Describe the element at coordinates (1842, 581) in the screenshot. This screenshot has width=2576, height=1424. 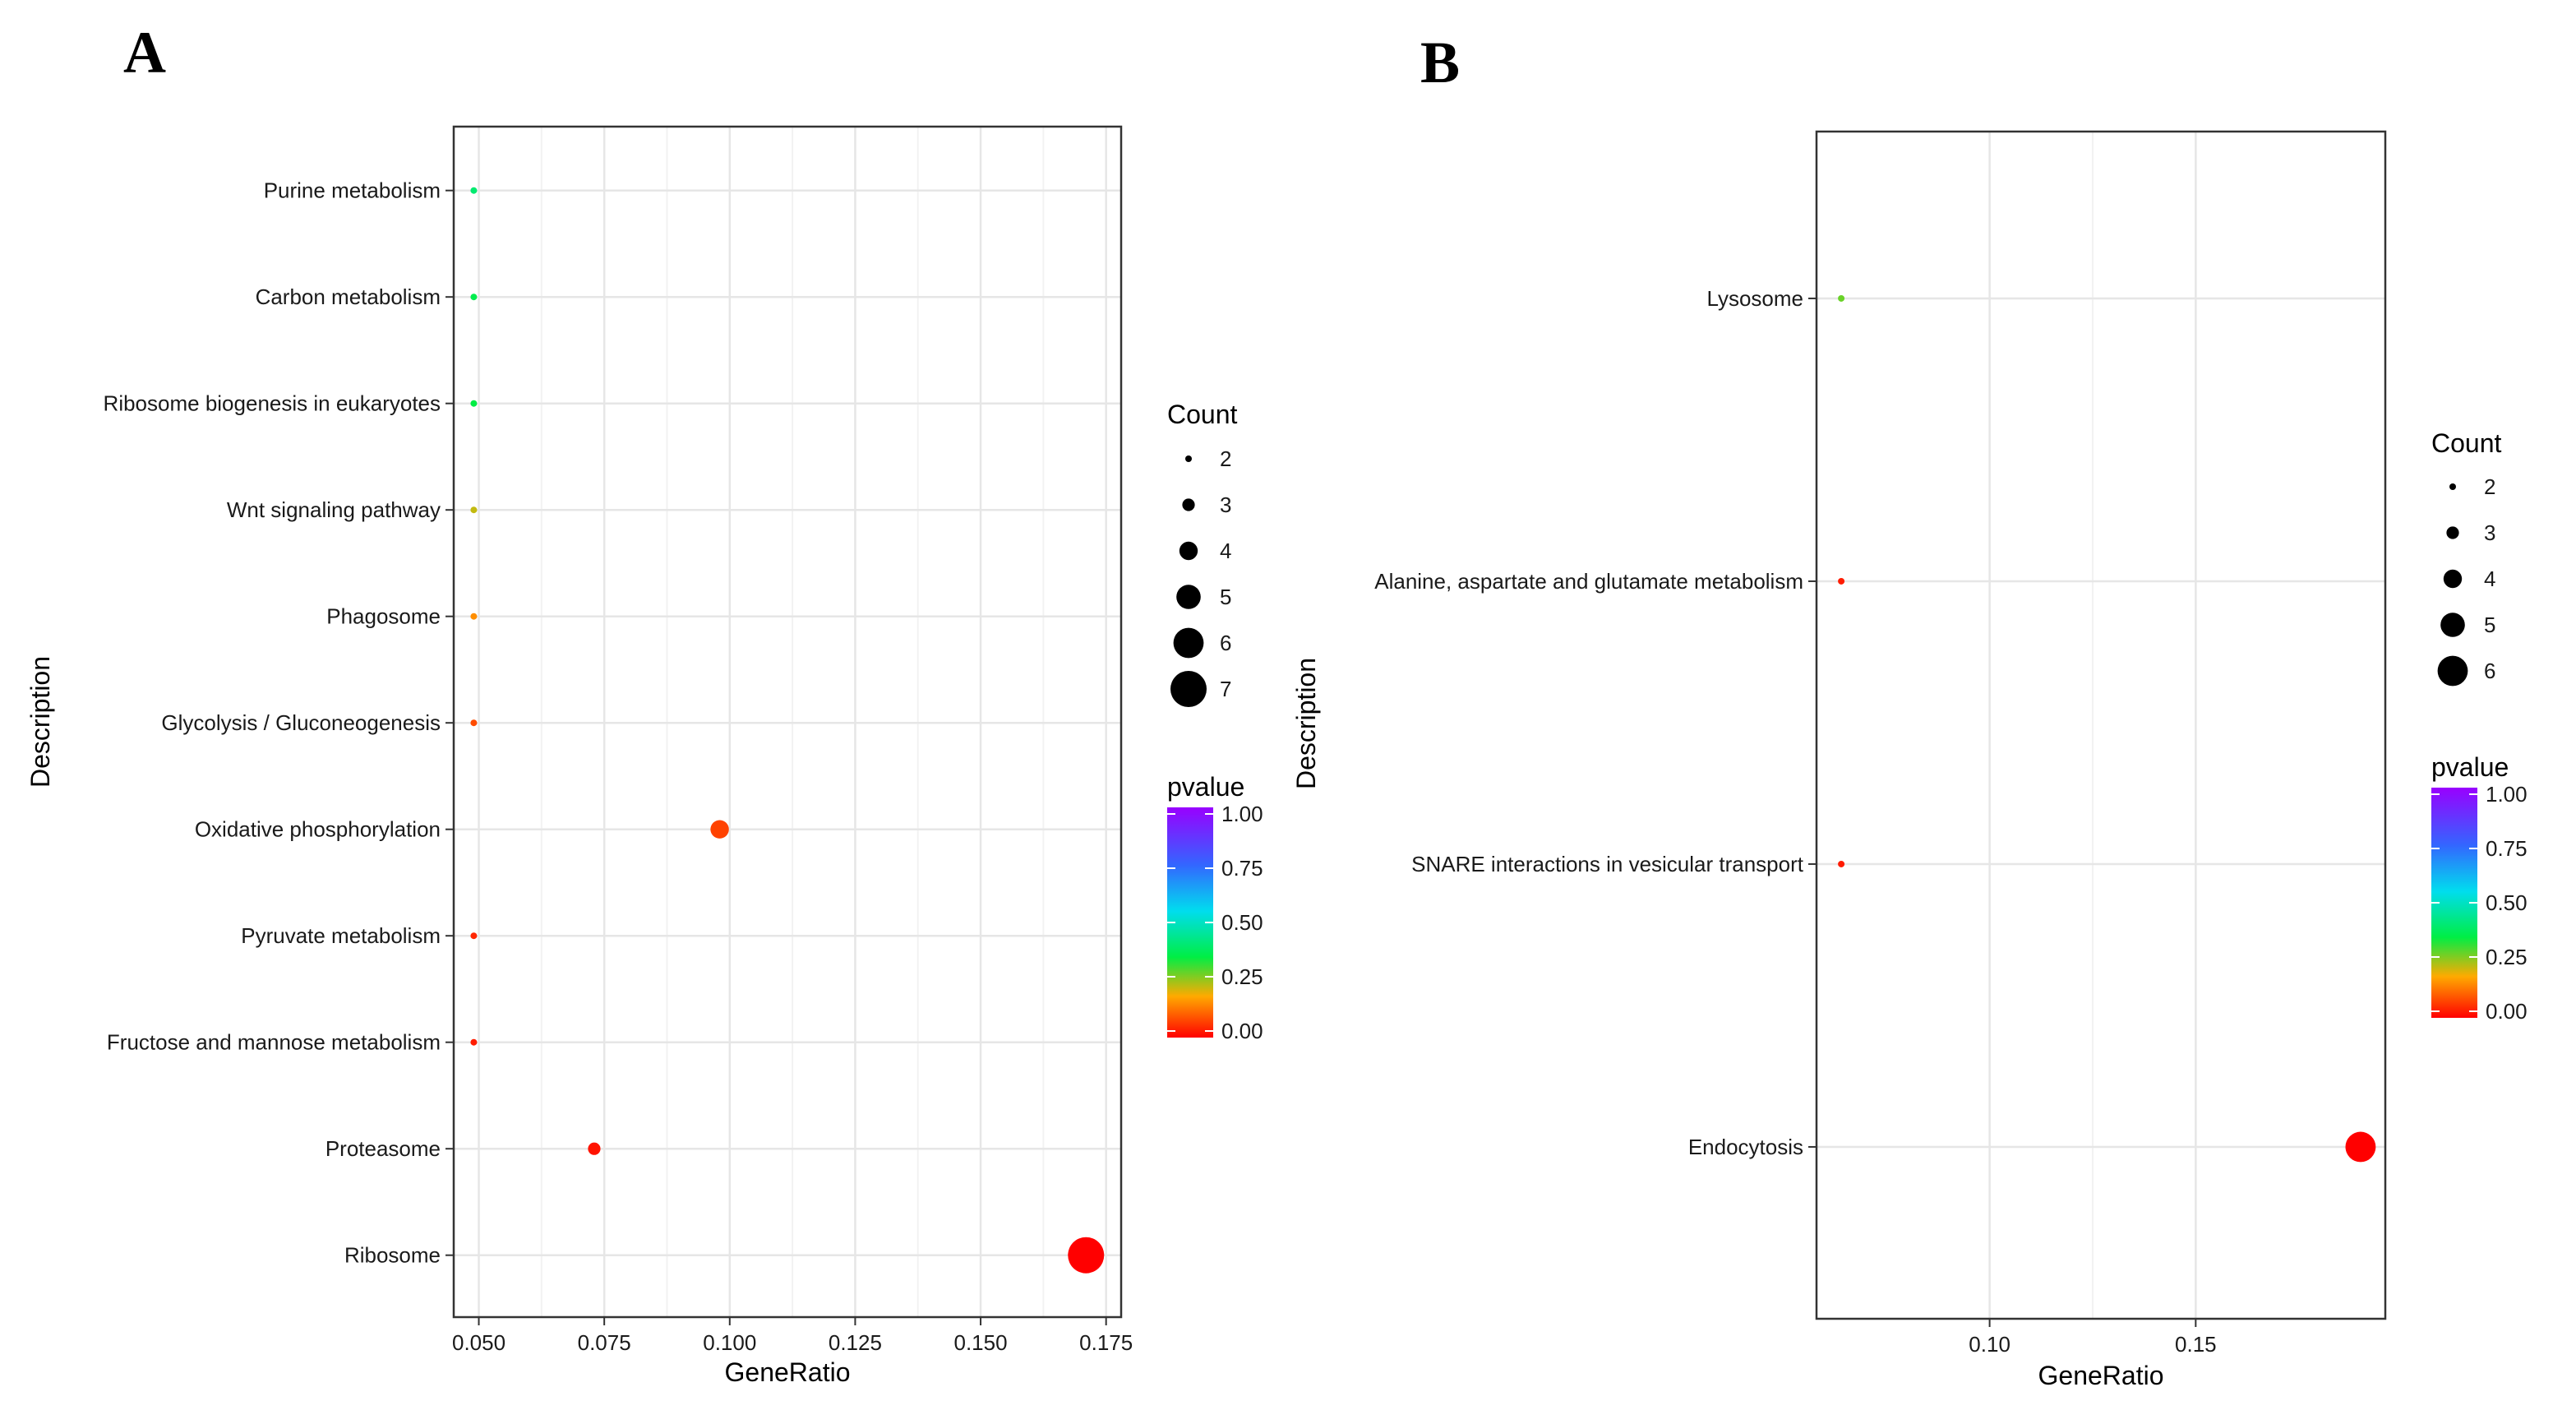
I see `point-alanine-aspartate-and-glutamate-metabolism` at that location.